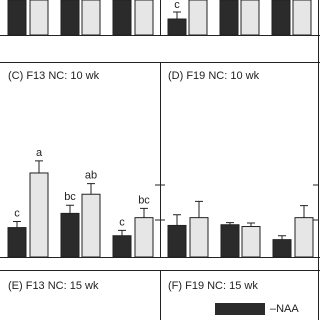  I want to click on cropped-panels, so click(159, 18).